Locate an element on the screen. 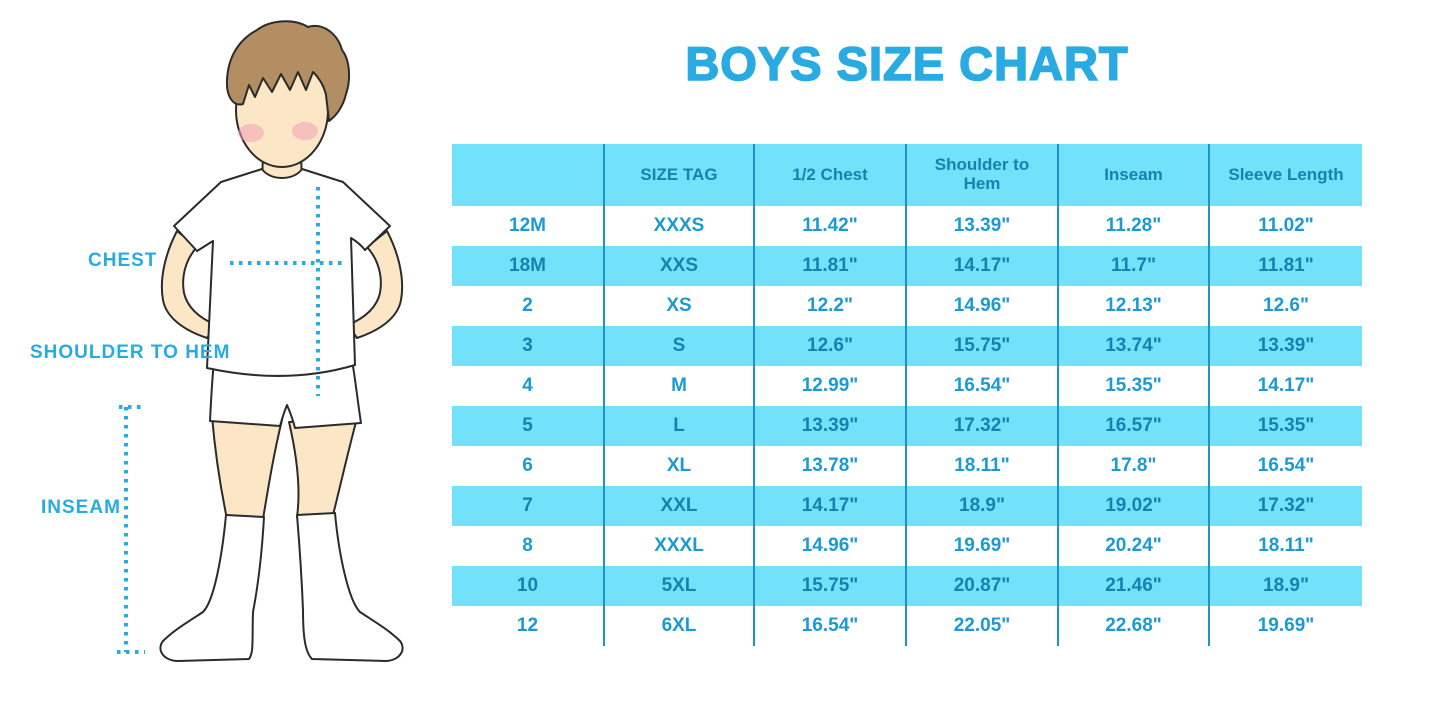 The height and width of the screenshot is (723, 1445). value-cell: 13.74" is located at coordinates (1132, 346).